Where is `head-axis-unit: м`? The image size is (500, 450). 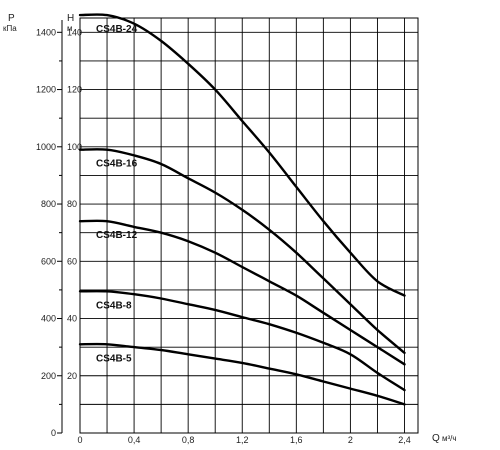 head-axis-unit: м is located at coordinates (70, 28).